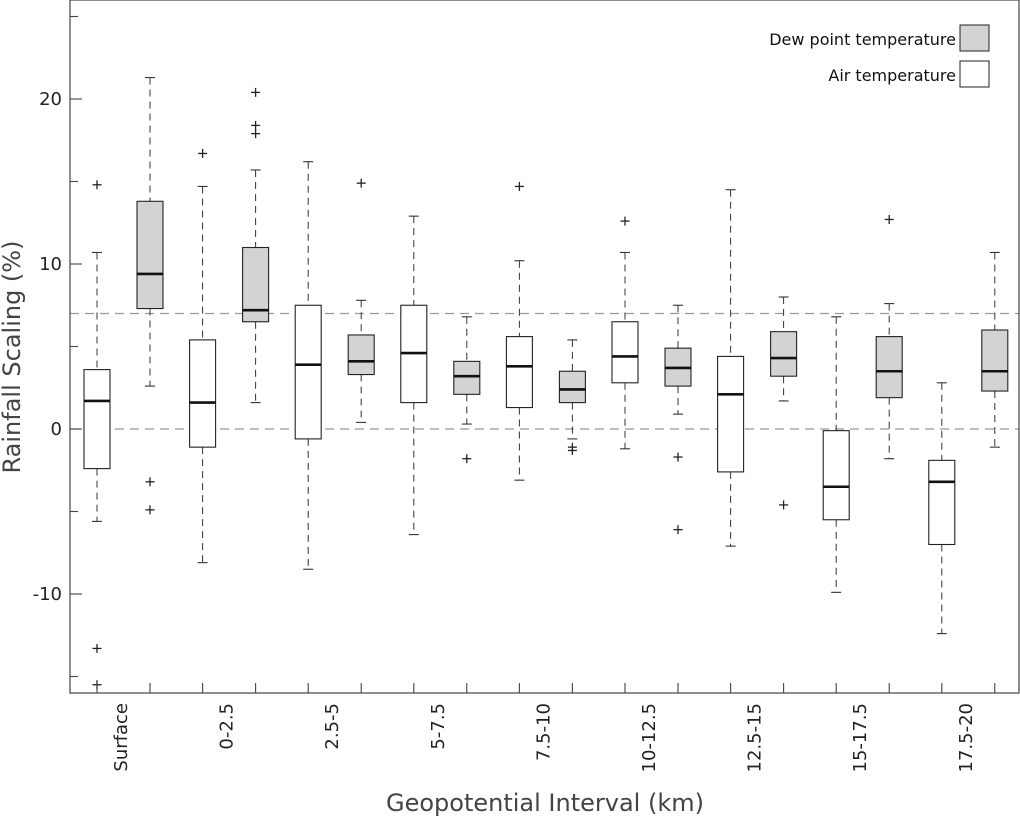 The image size is (1020, 820). What do you see at coordinates (545, 803) in the screenshot?
I see `x-axis-title: Geopotential Interval (km)` at bounding box center [545, 803].